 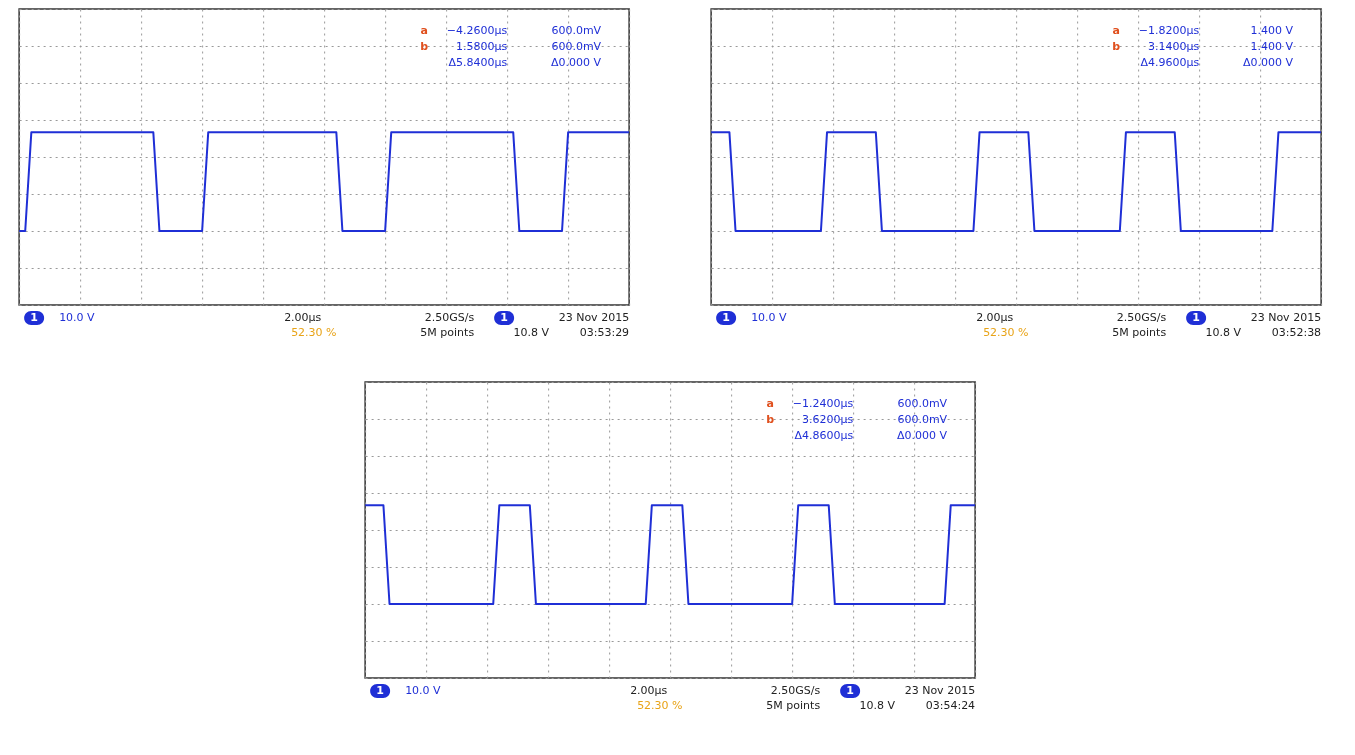 What do you see at coordinates (477, 30) in the screenshot?
I see `text: −4.2600µs` at bounding box center [477, 30].